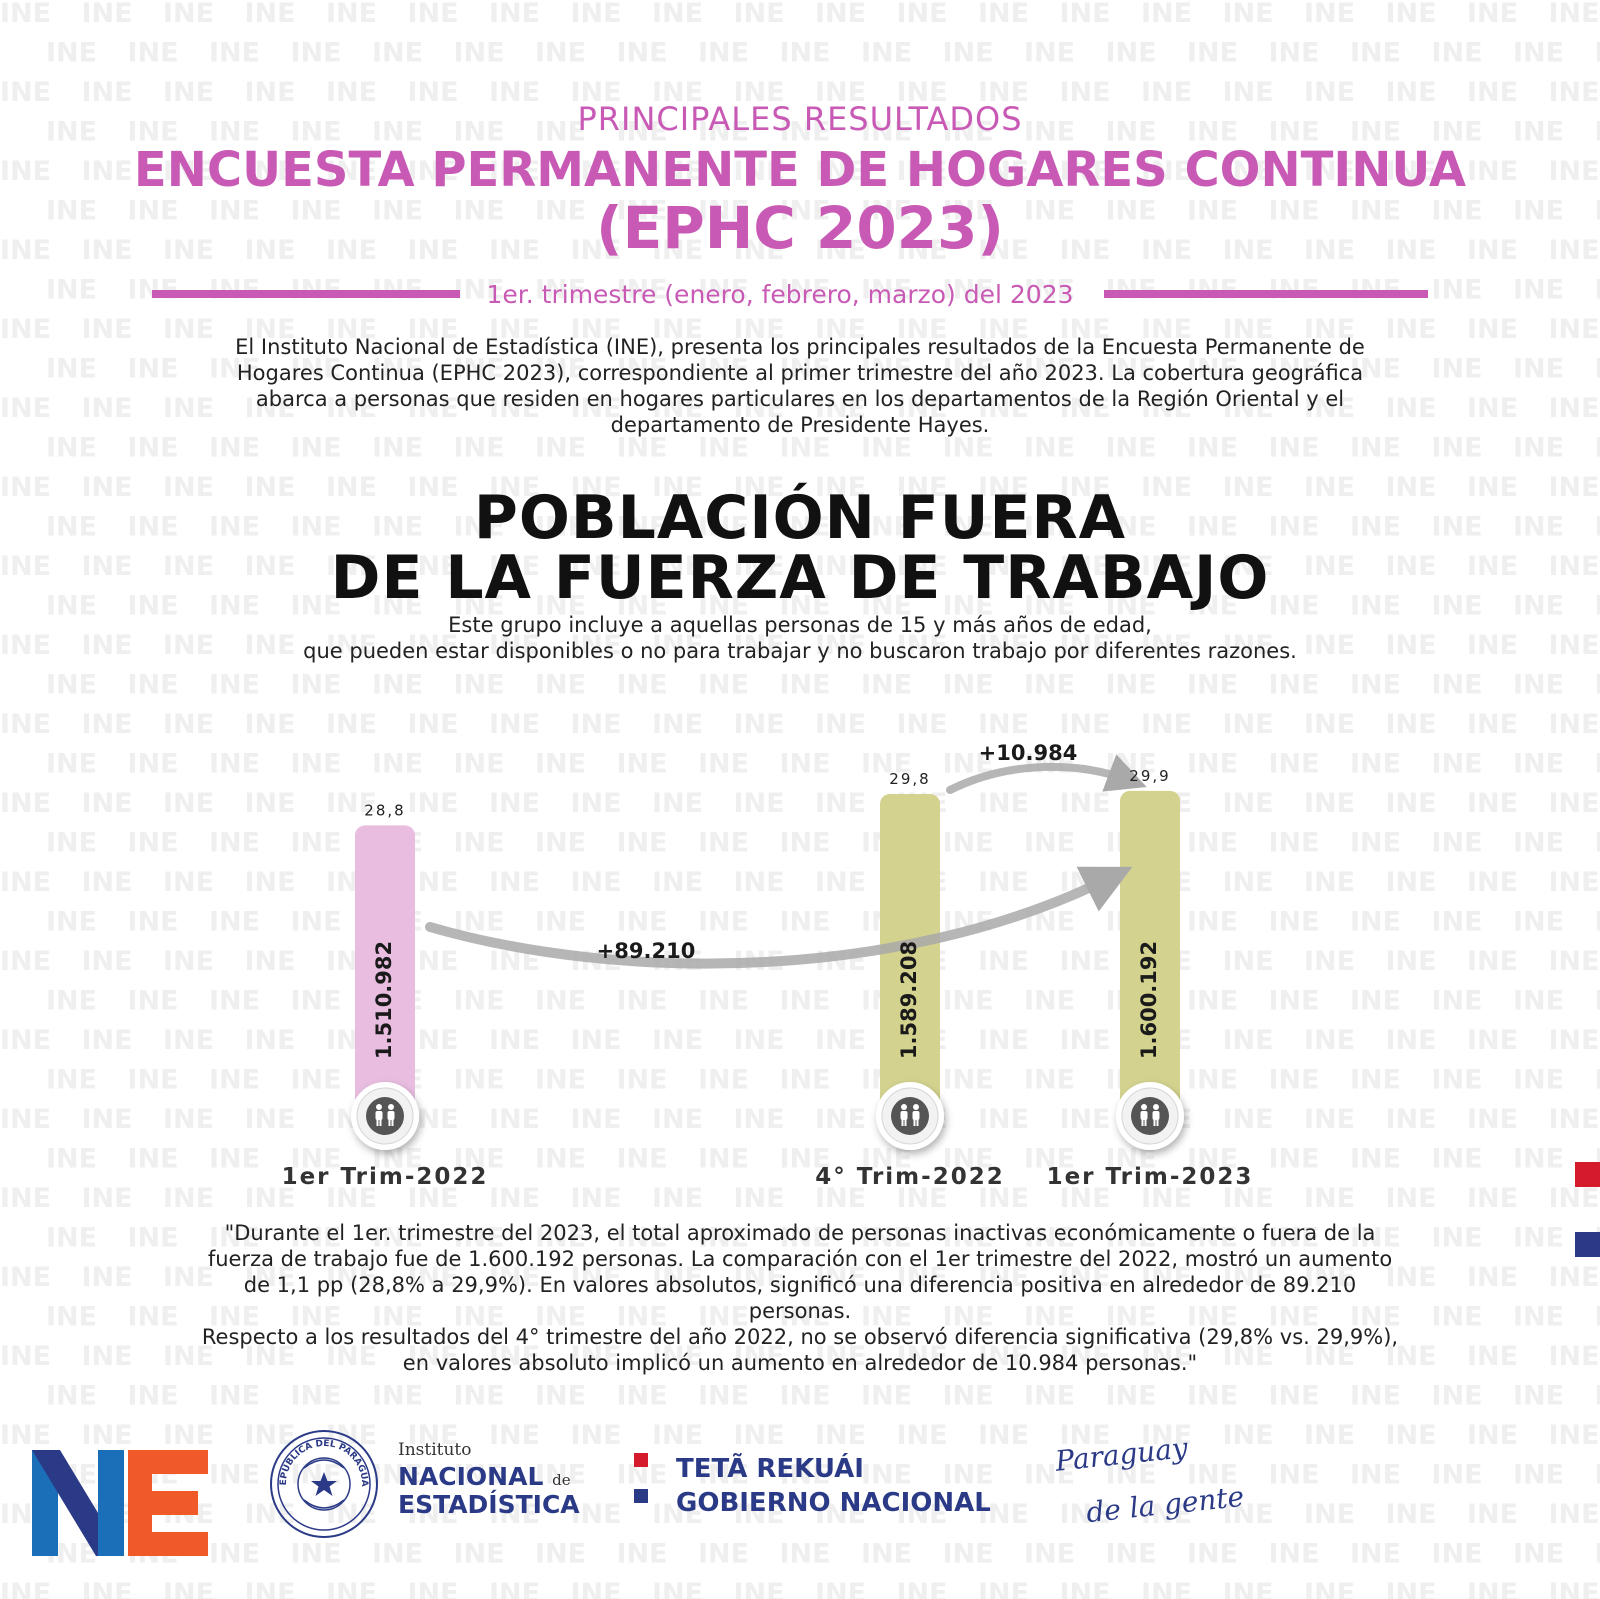 This screenshot has height=1599, width=1600. I want to click on republic-seal-icon: REPÚBLICA DEL PARAGUAY, so click(323, 1483).